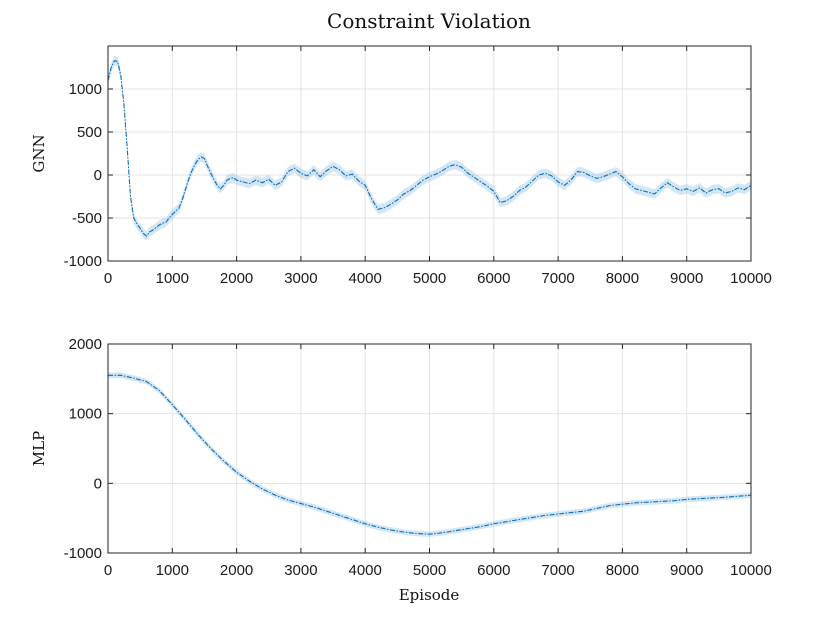 Image resolution: width=830 pixels, height=623 pixels. What do you see at coordinates (39, 448) in the screenshot?
I see `mlp-y-axis-label: MLP` at bounding box center [39, 448].